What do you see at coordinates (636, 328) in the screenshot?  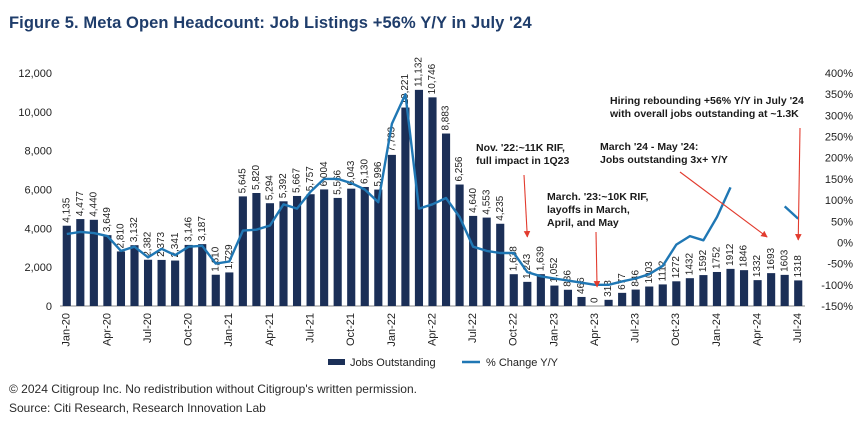 I see `x-tick: Jul-23` at bounding box center [636, 328].